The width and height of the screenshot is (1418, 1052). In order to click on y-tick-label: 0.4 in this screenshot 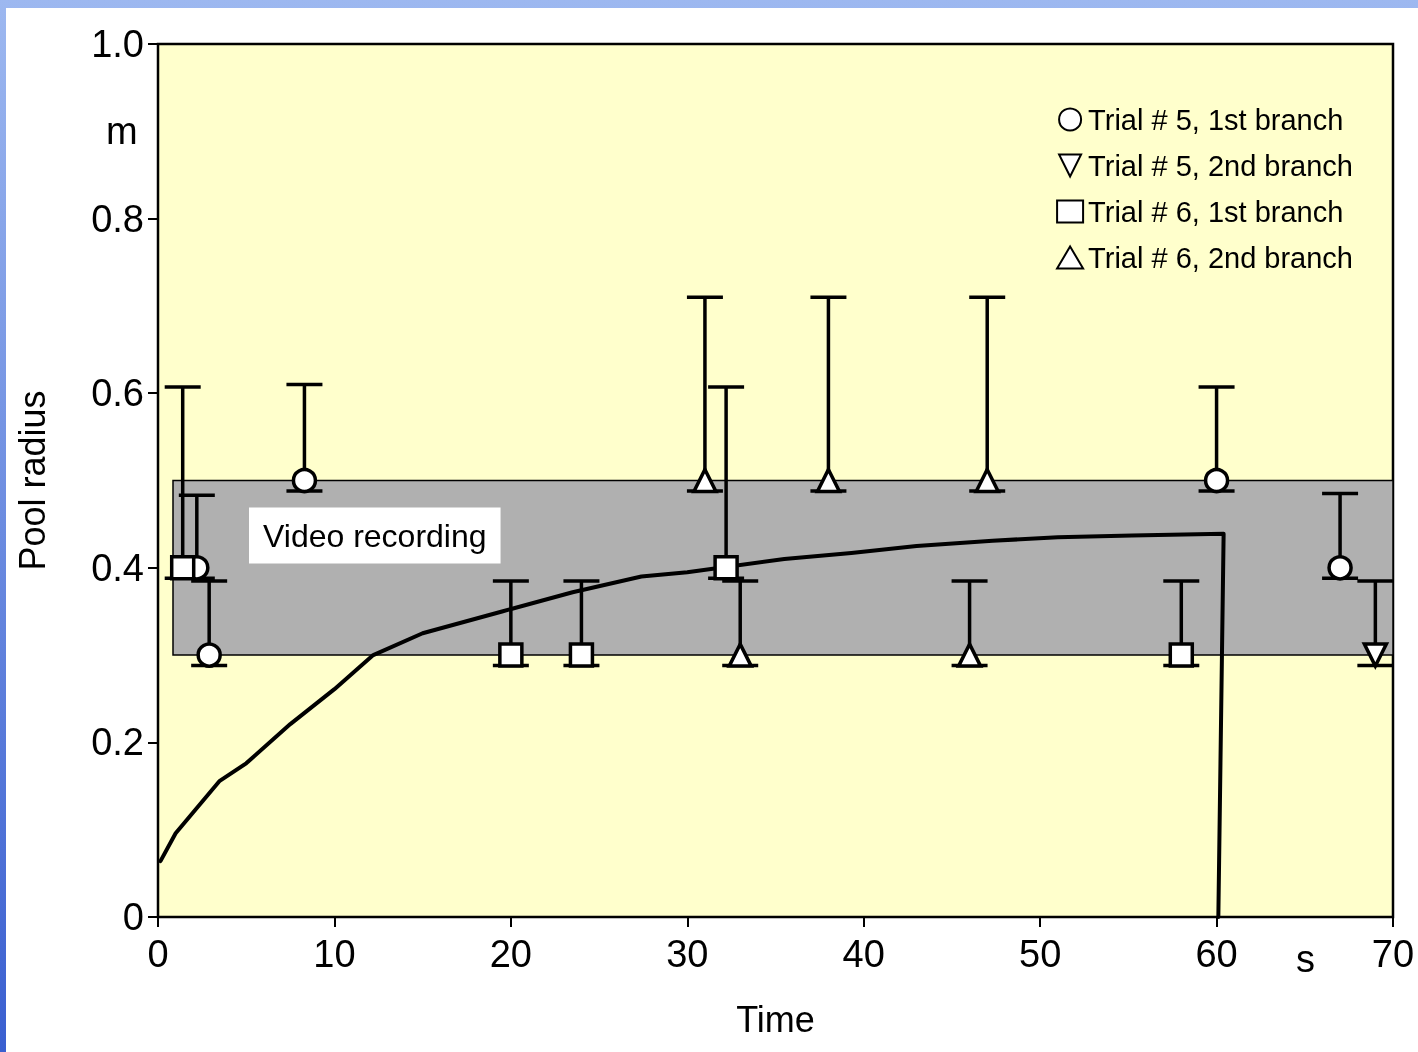, I will do `click(117, 567)`.